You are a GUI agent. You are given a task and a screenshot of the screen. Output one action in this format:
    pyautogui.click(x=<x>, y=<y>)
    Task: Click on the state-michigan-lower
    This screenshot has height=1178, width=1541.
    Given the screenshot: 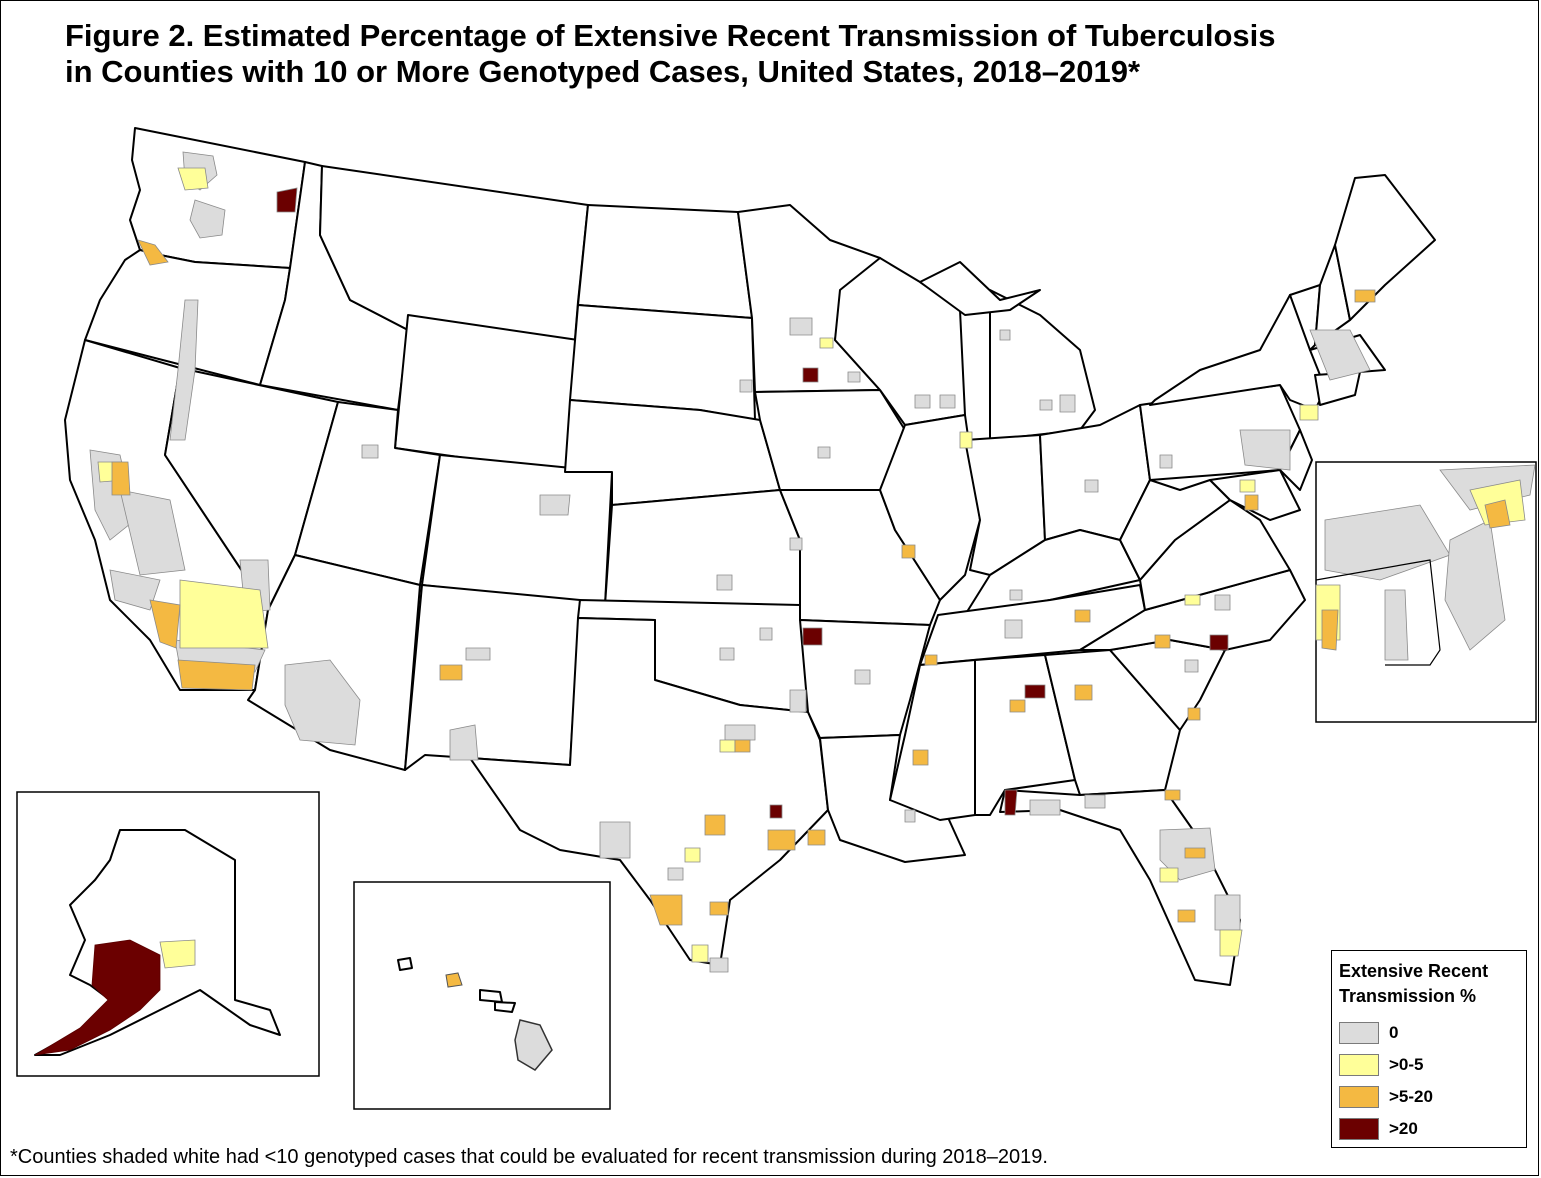 What is the action you would take?
    pyautogui.click(x=1042, y=365)
    